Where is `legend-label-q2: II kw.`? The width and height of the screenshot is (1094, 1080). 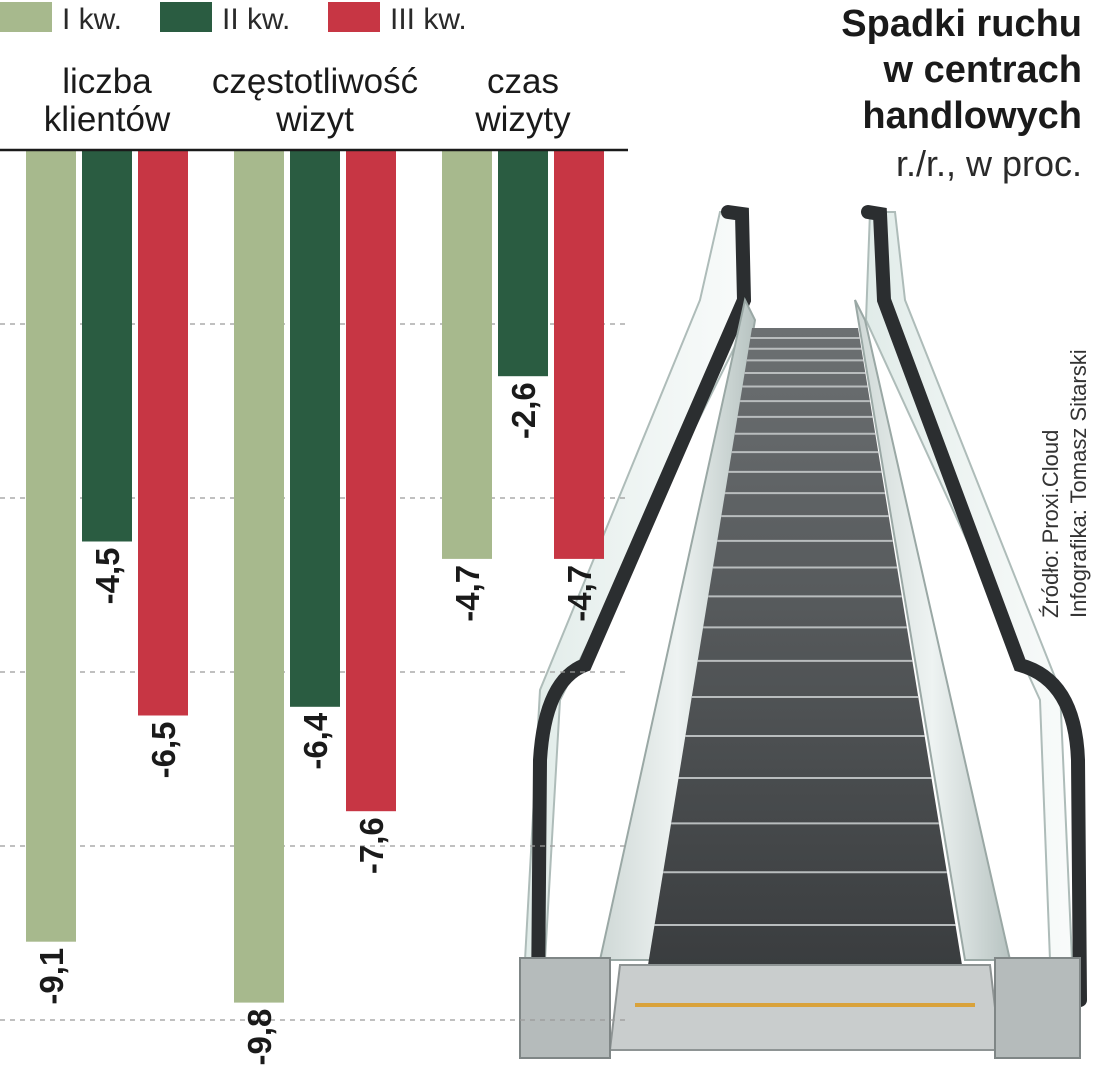 legend-label-q2: II kw. is located at coordinates (256, 19).